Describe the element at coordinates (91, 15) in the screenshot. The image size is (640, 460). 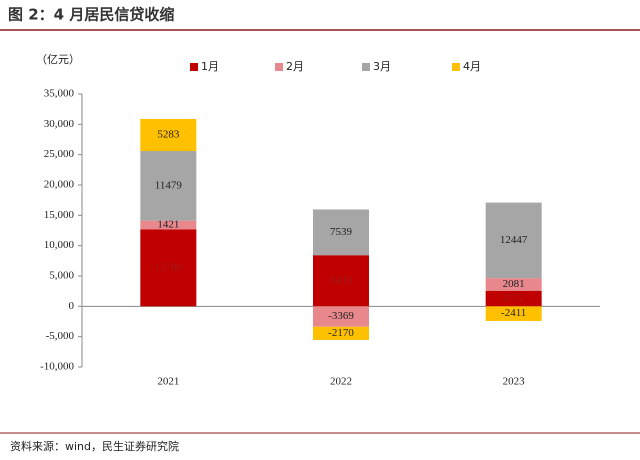
I see `chart-title: 图 2：4 月居民信贷收缩` at that location.